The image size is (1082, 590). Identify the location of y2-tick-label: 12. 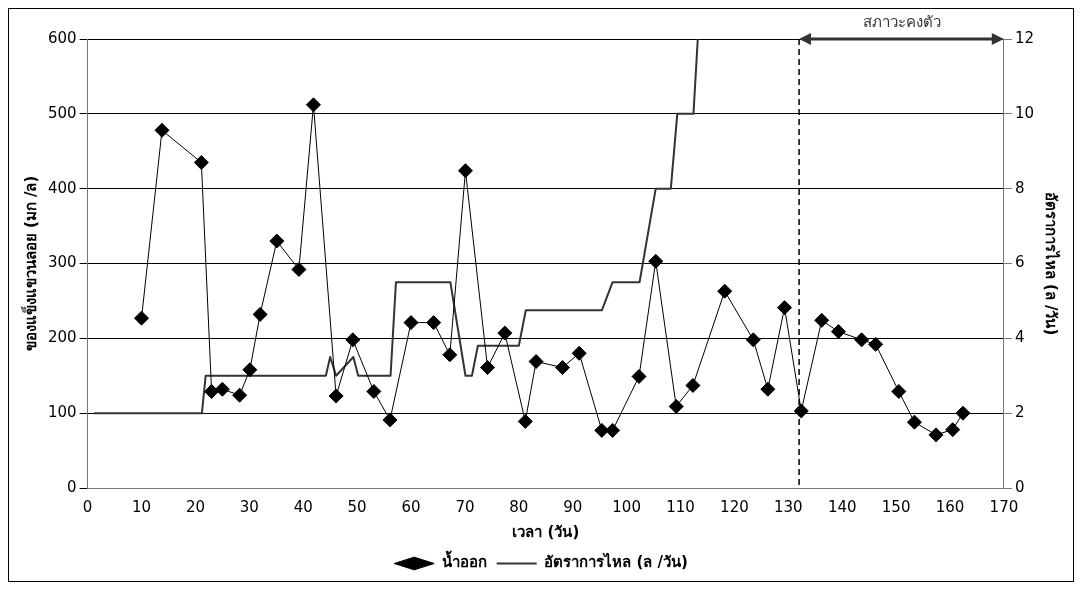
(1024, 37).